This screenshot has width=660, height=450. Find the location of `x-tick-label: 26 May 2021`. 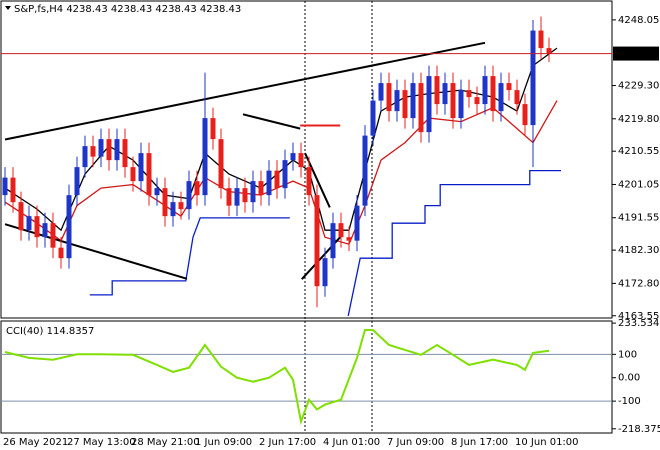

x-tick-label: 26 May 2021 is located at coordinates (35, 442).